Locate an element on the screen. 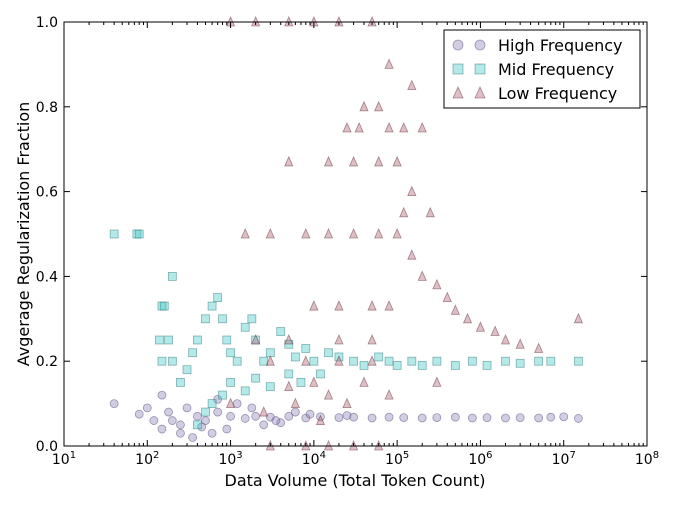  legend-items: High Frequency Mid Frequency Low Frequency is located at coordinates (537, 69).